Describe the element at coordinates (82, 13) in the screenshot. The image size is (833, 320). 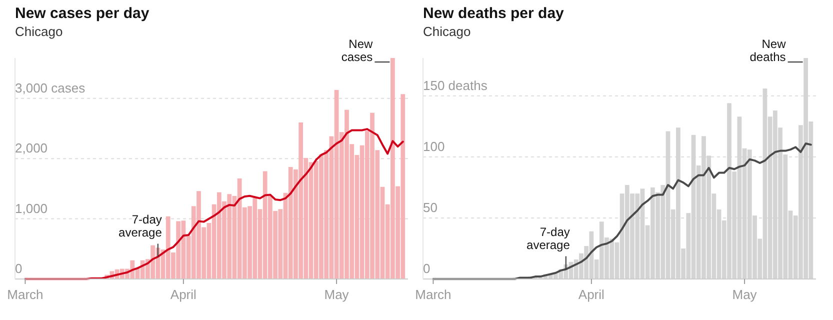
I see `chart-title: New cases per day` at that location.